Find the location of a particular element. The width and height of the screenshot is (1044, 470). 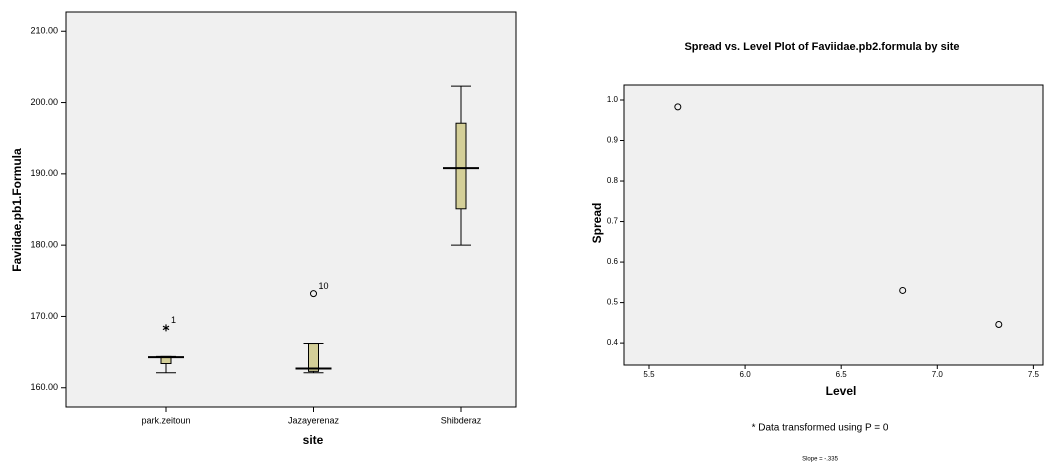

slope-note: Slope = -.335 is located at coordinates (820, 460).